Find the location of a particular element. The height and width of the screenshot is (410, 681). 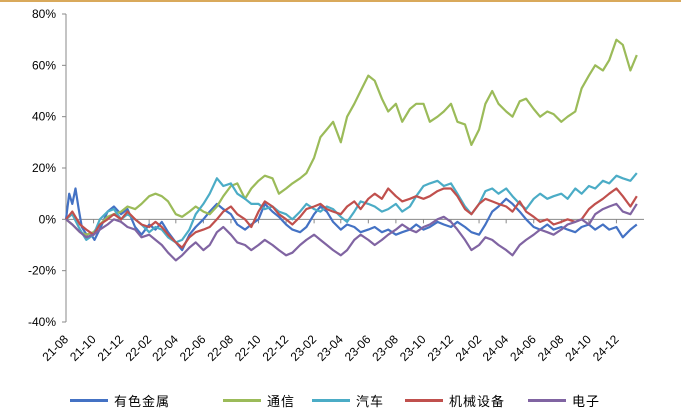

y-tick-label: 60% is located at coordinates (44, 65).